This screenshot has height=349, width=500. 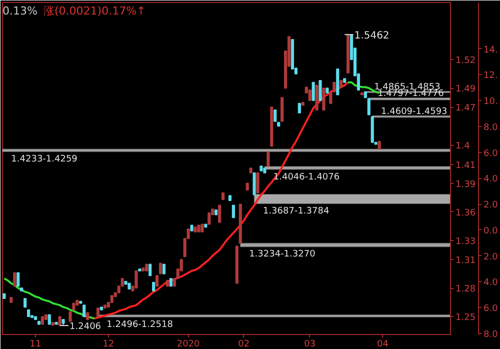 I want to click on y-tick-label: 1.49, so click(x=466, y=89).